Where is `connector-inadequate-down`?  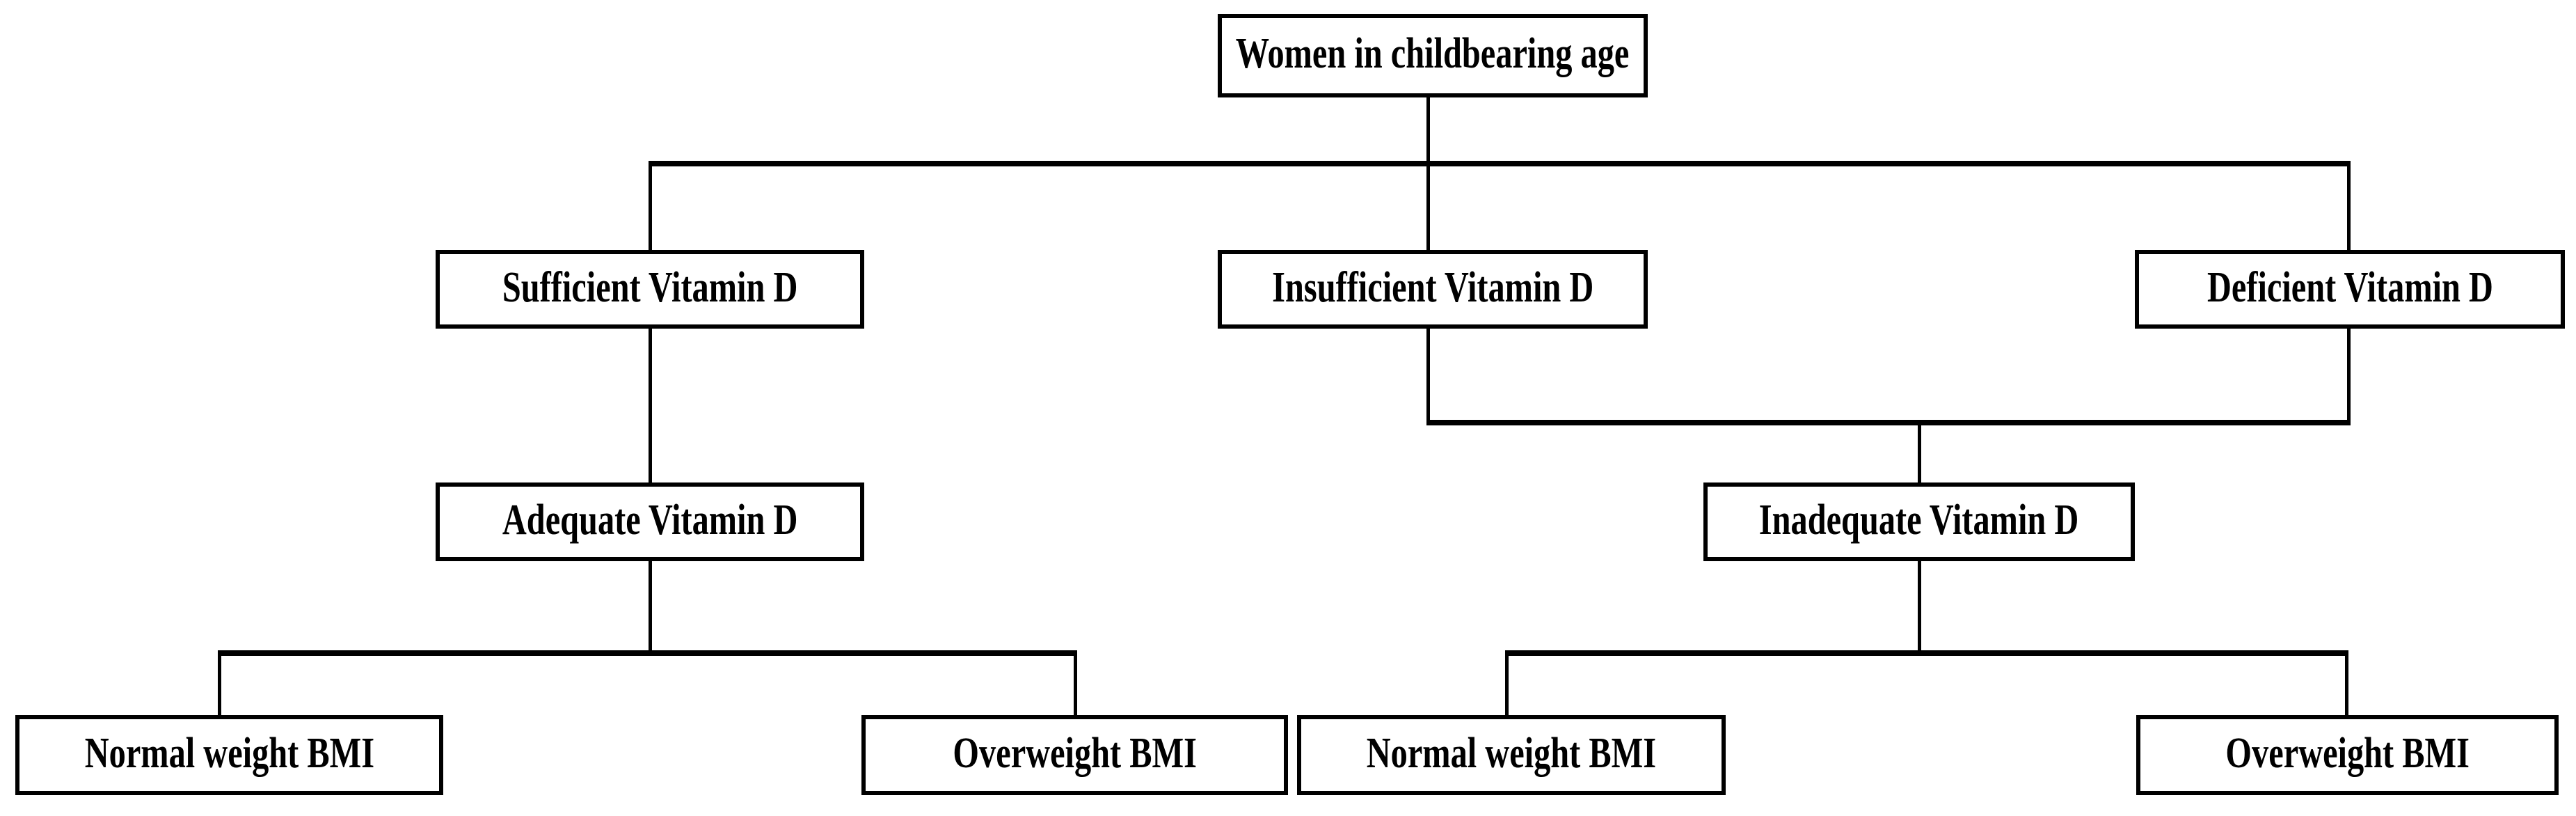 connector-inadequate-down is located at coordinates (1919, 608).